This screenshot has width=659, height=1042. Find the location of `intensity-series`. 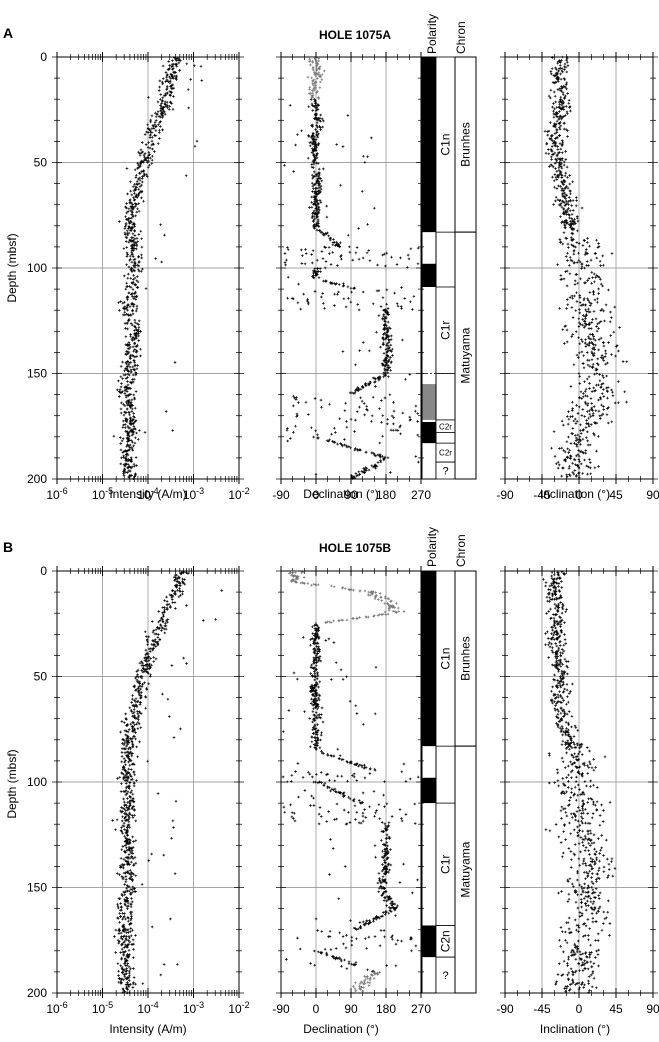

intensity-series is located at coordinates (158, 268).